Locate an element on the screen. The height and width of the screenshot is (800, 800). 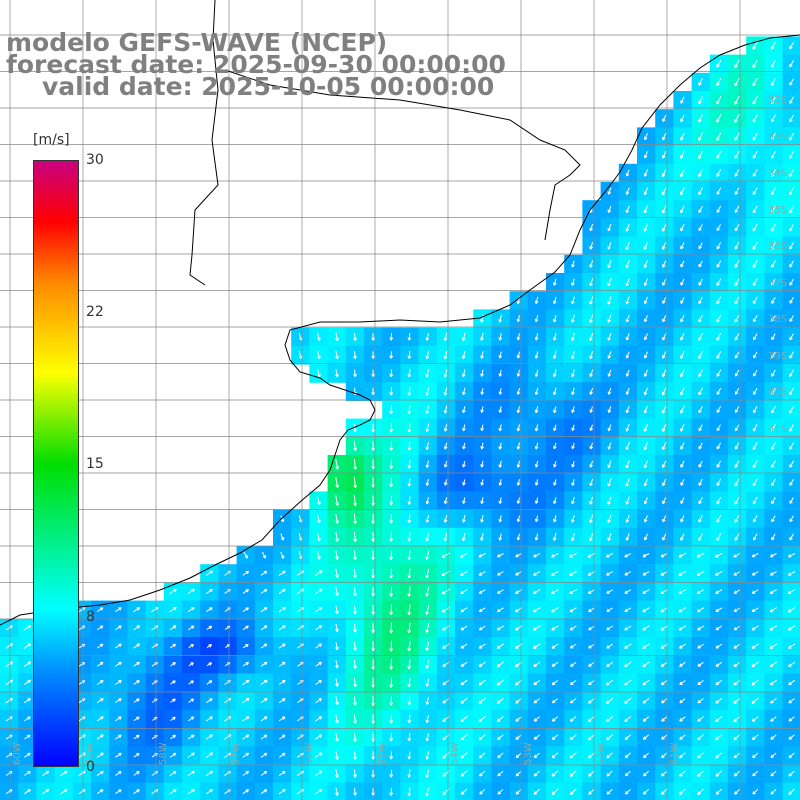
lat-label: 36S is located at coordinates (778, 246).